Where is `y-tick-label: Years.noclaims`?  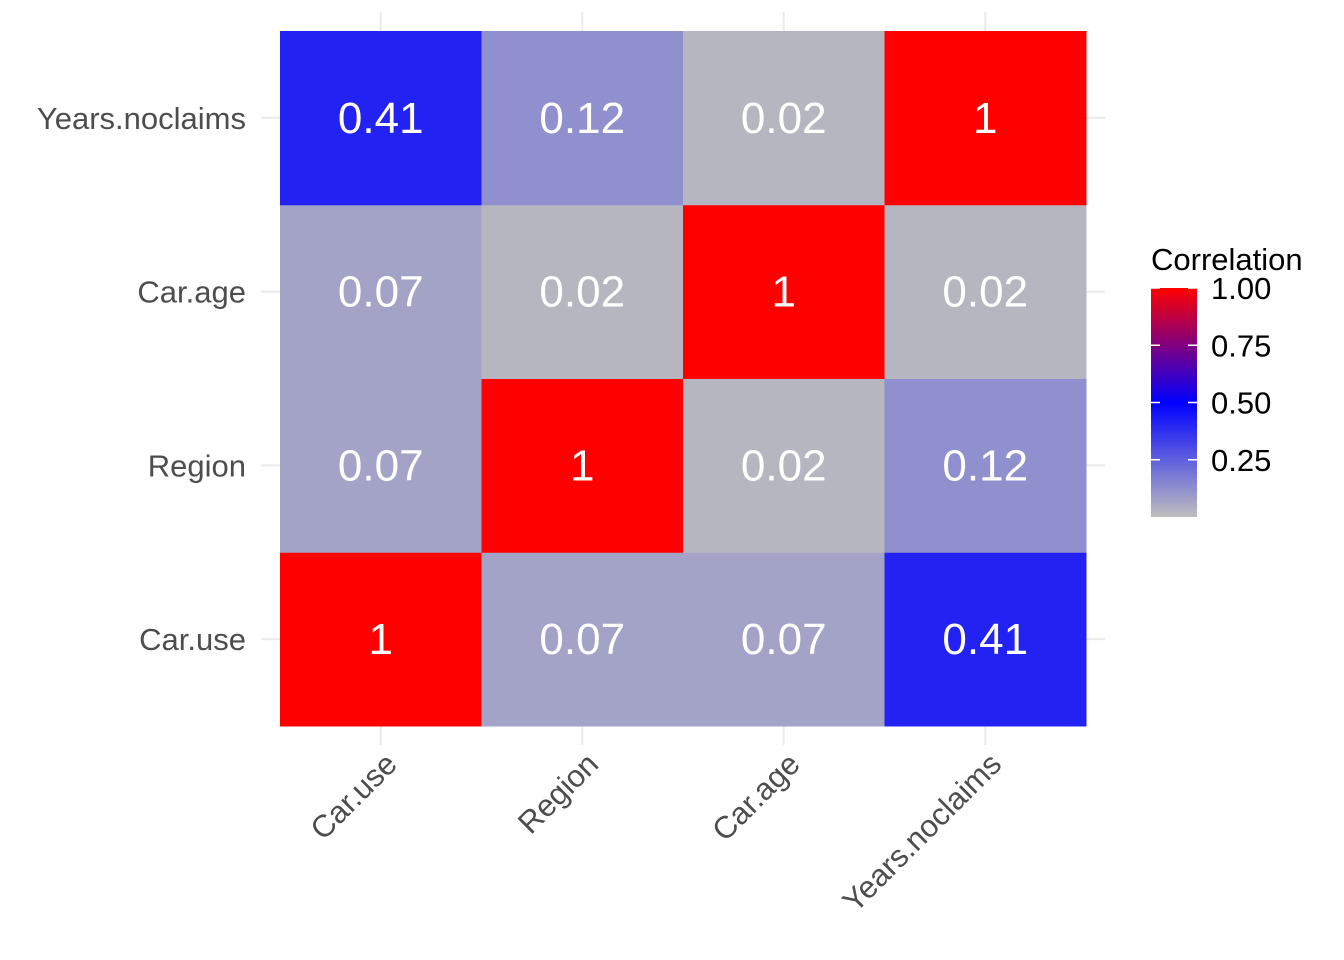 y-tick-label: Years.noclaims is located at coordinates (141, 118).